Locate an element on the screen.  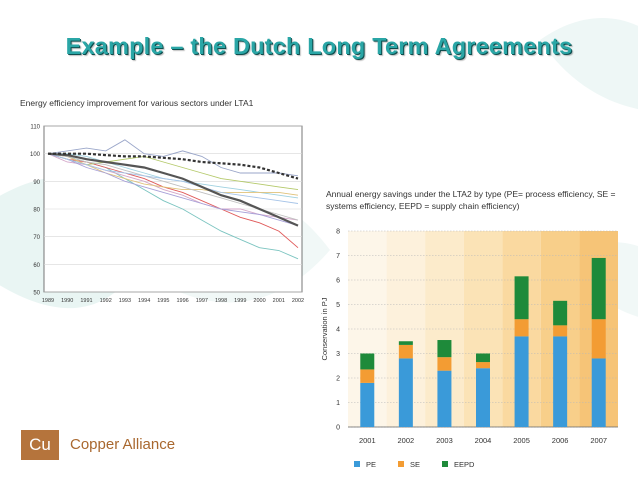
y-tick-label: 6 is located at coordinates (338, 281).